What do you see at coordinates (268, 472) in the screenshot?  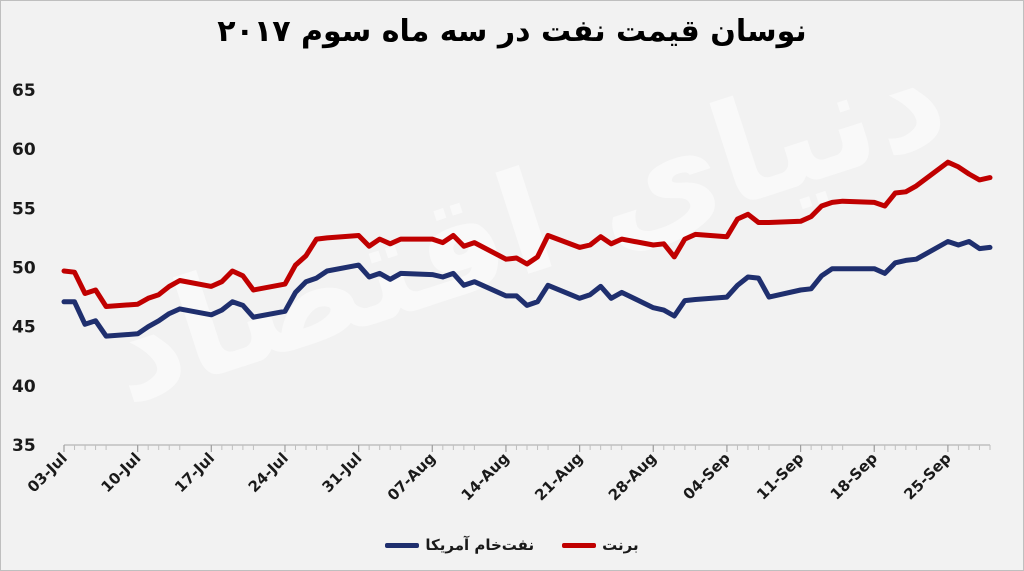 I see `x-tick-label: 24-Jul` at bounding box center [268, 472].